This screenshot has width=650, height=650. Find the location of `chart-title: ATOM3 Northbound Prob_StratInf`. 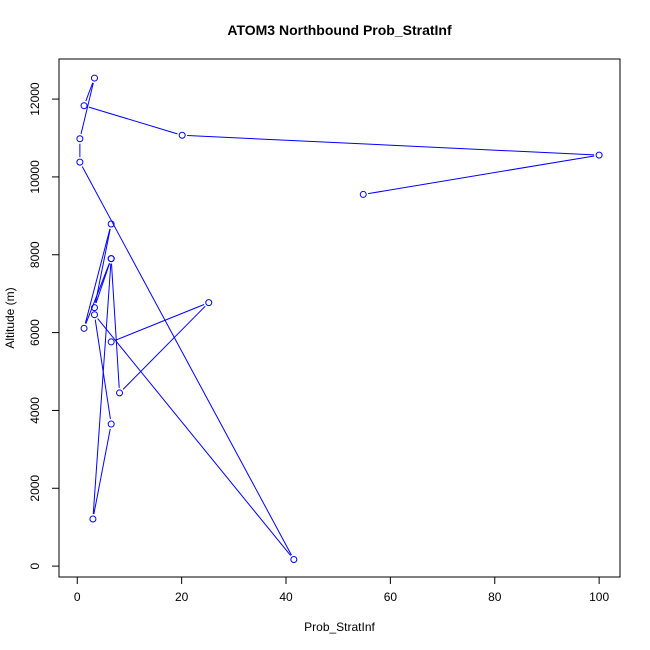

chart-title: ATOM3 Northbound Prob_StratInf is located at coordinates (339, 30).